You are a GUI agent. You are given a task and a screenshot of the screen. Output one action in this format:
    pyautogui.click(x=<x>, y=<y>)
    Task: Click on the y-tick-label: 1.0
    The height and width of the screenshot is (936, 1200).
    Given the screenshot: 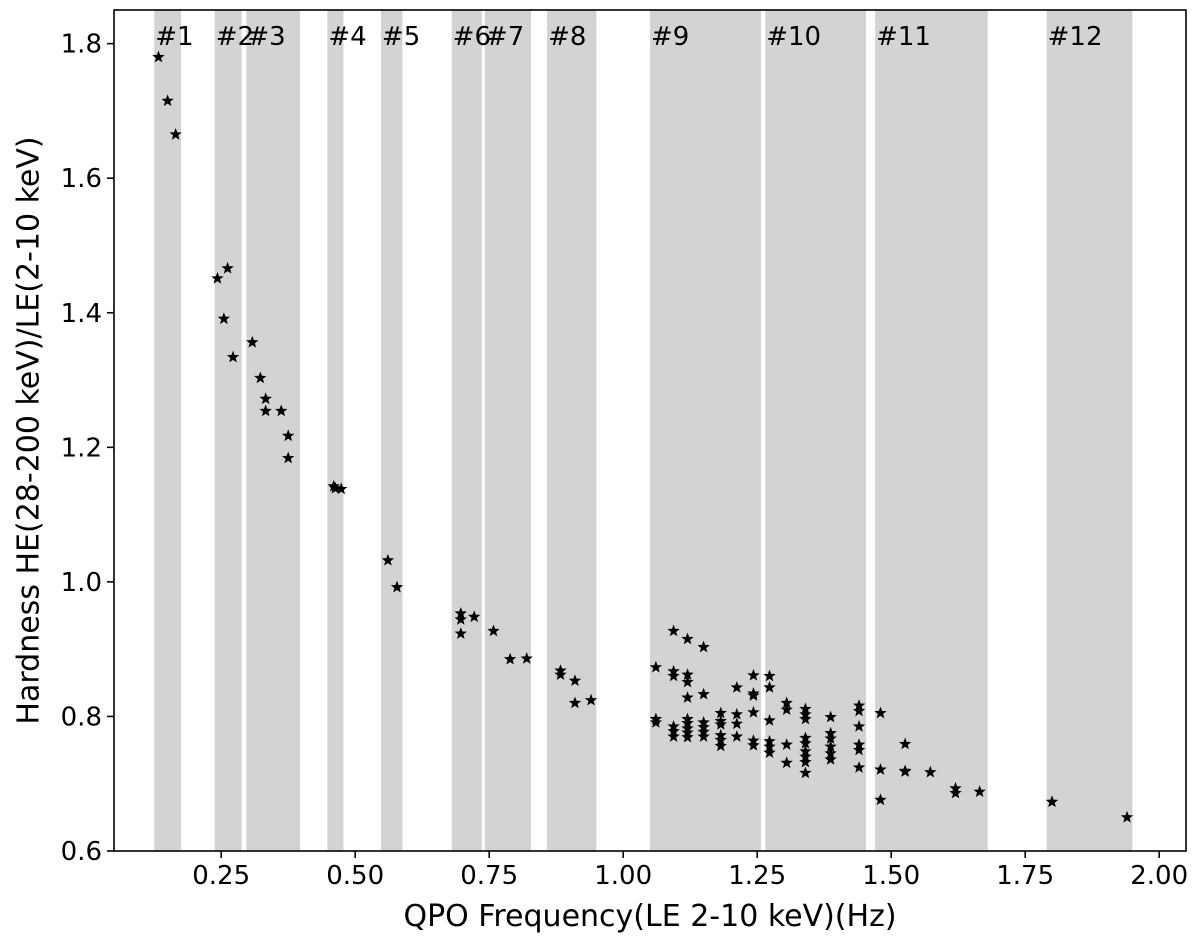 What is the action you would take?
    pyautogui.click(x=81, y=583)
    